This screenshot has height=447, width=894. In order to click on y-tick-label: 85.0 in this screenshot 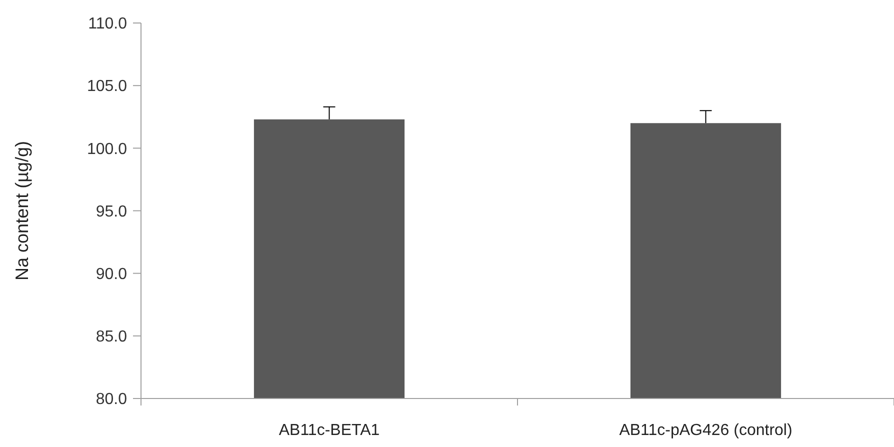, I will do `click(112, 337)`.